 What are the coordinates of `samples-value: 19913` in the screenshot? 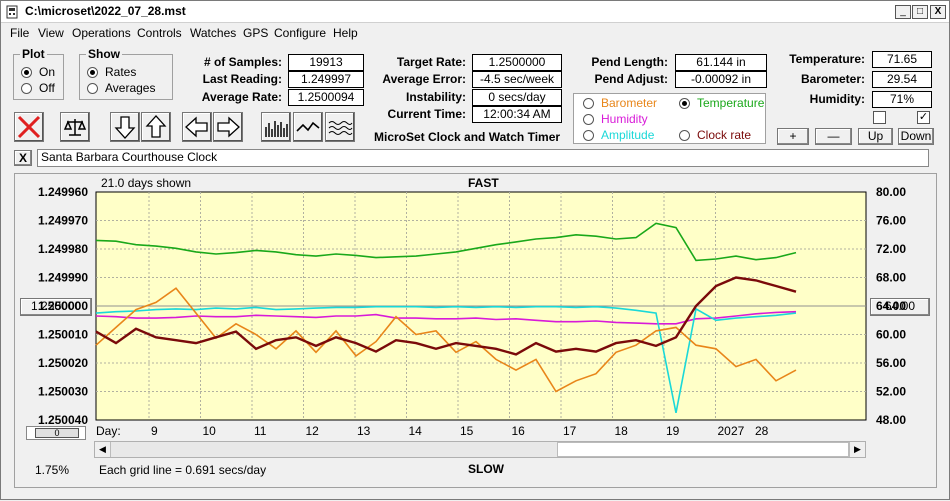 It's located at (326, 62).